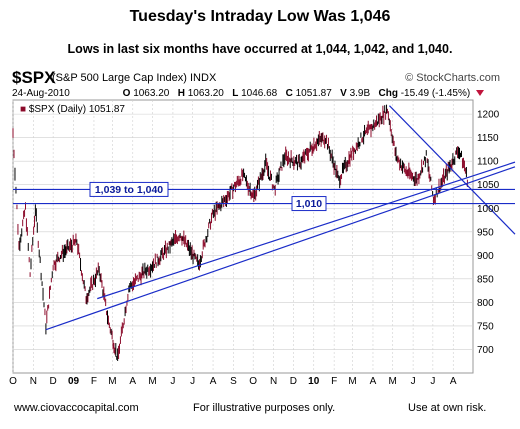  What do you see at coordinates (77, 109) in the screenshot?
I see `legend-text: $SPX (Daily) 1051.87` at bounding box center [77, 109].